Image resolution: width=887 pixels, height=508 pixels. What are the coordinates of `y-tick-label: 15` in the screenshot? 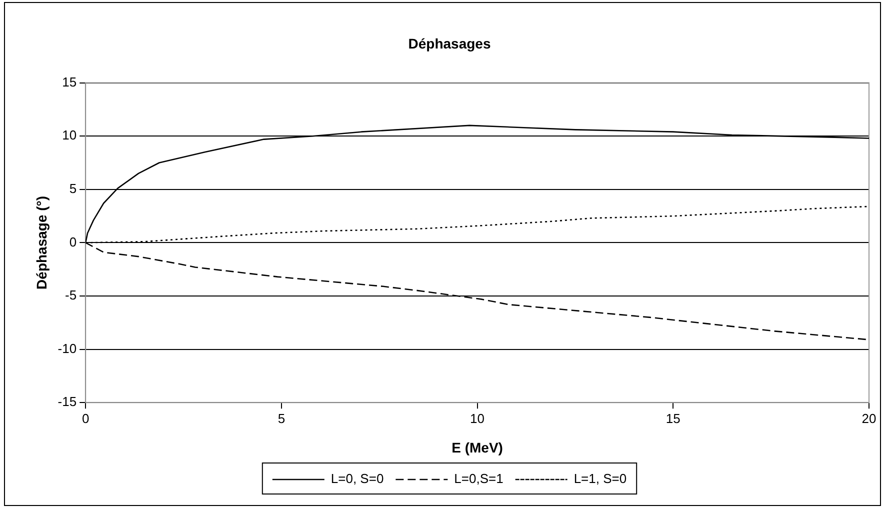 It's located at (69, 82).